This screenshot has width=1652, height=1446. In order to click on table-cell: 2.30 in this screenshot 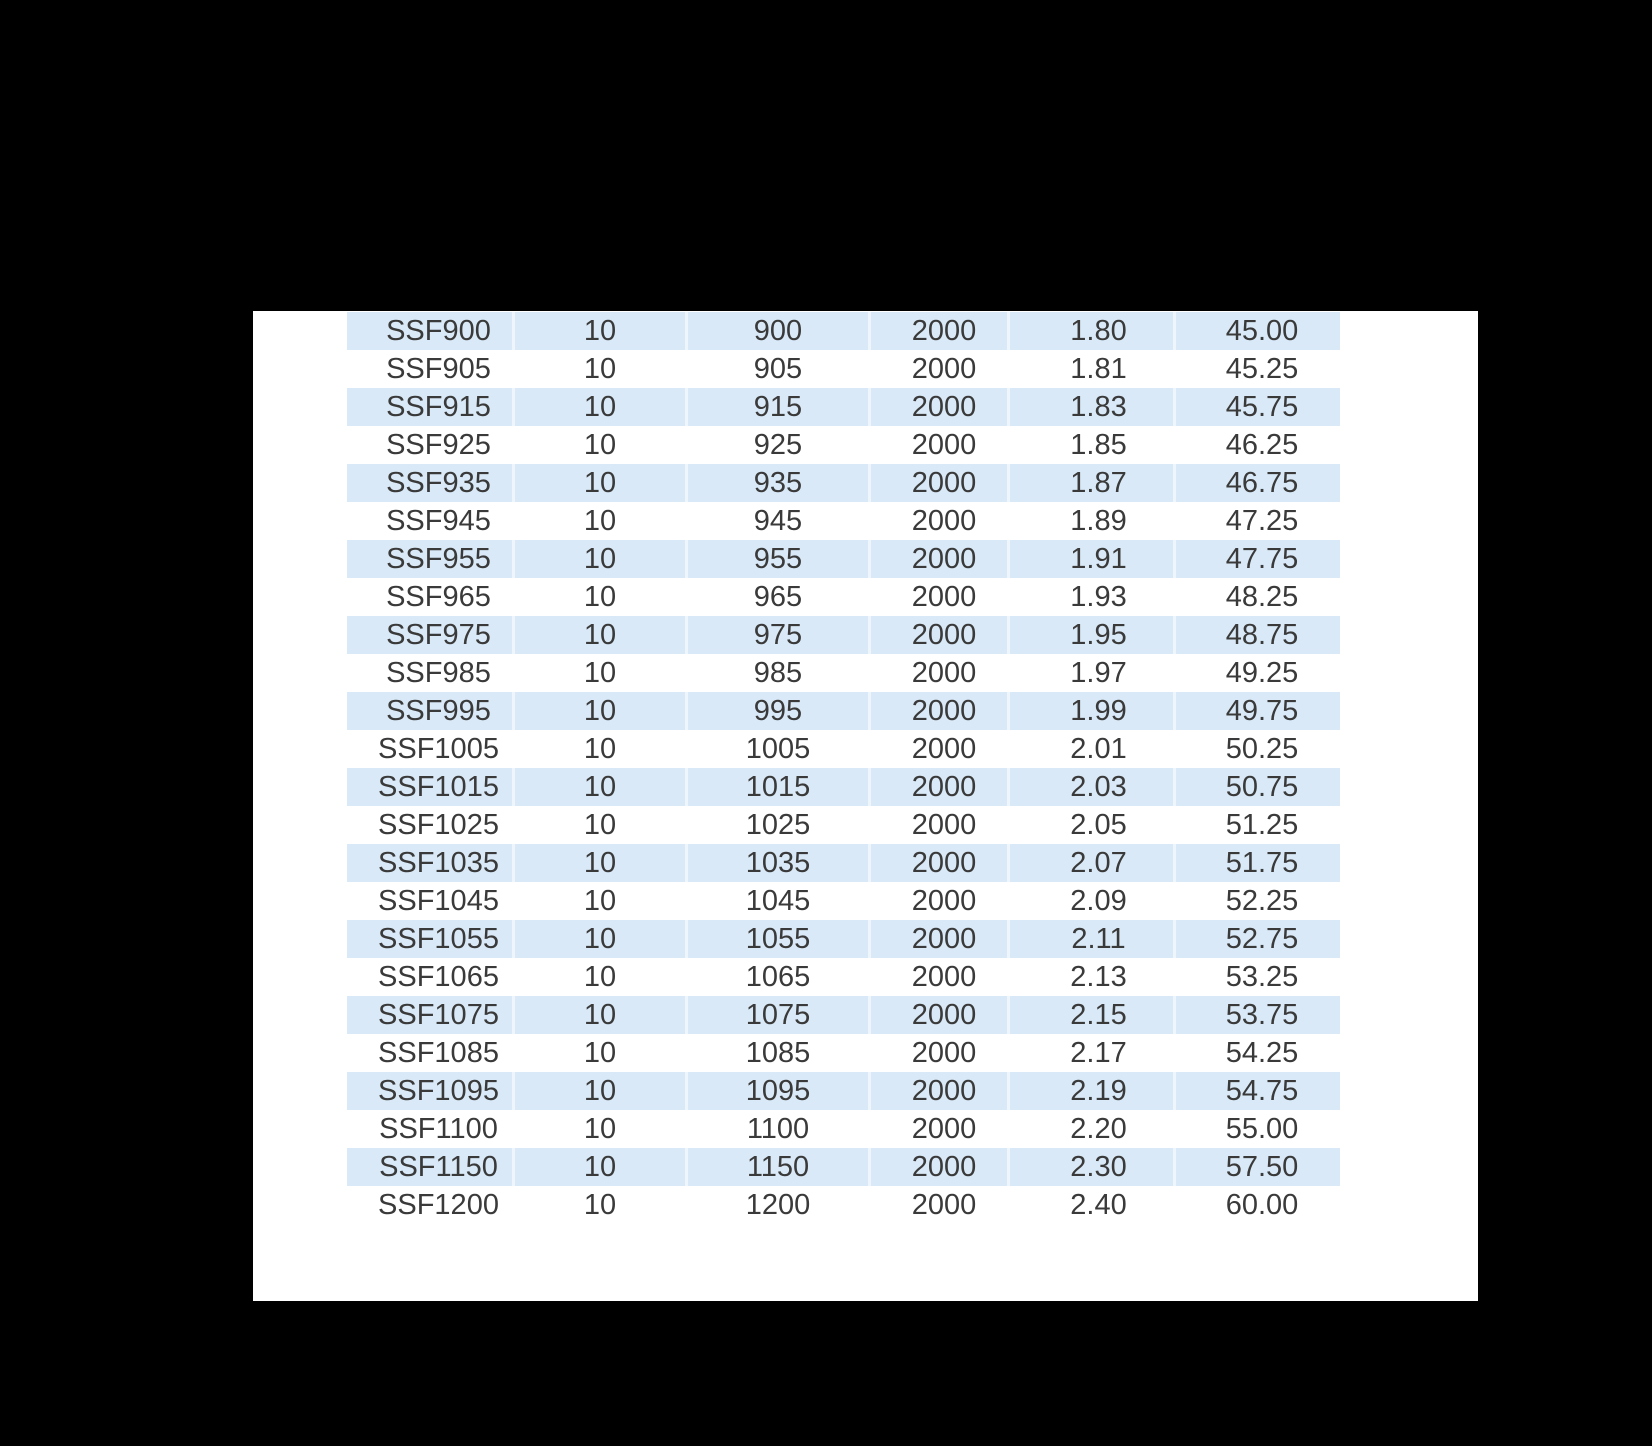, I will do `click(1090, 1167)`.